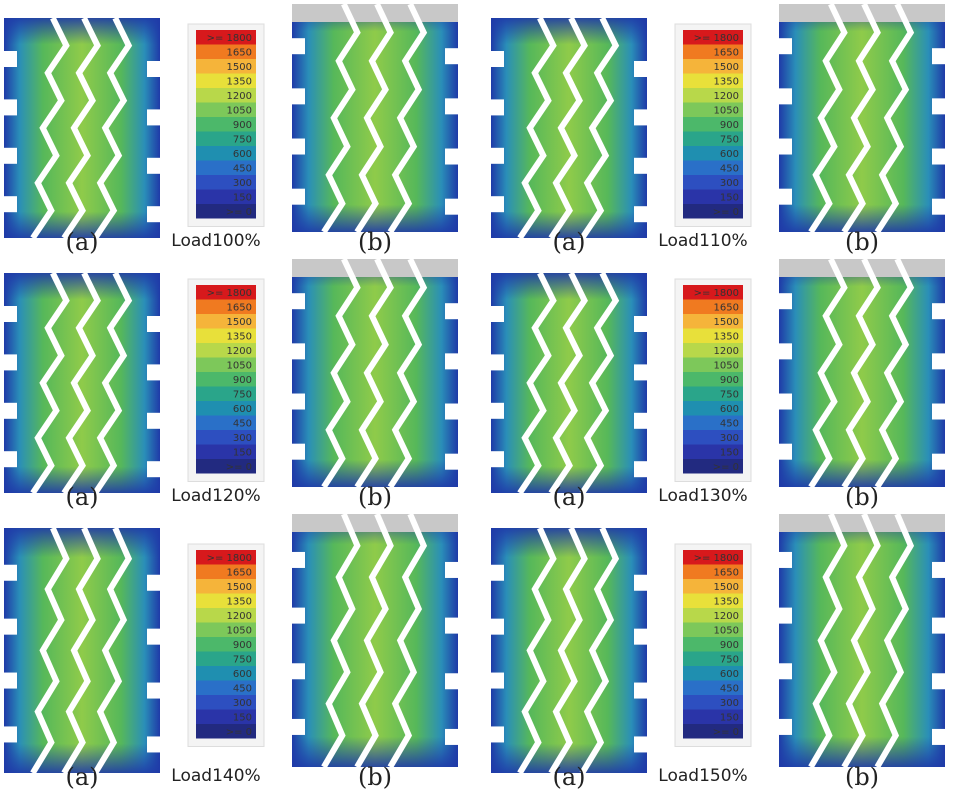  Describe the element at coordinates (215, 776) in the screenshot. I see `caption-load: Load140%` at that location.